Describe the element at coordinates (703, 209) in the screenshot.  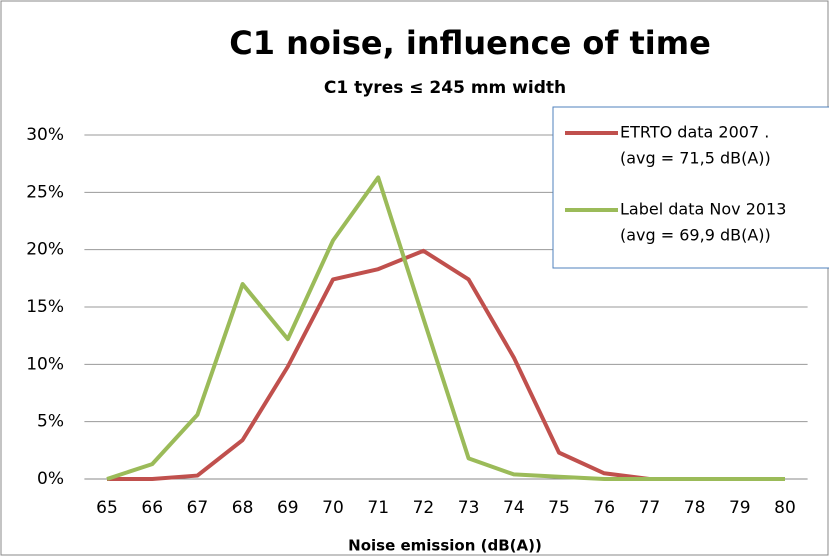
I see `legend-label: Label data Nov 2013` at that location.